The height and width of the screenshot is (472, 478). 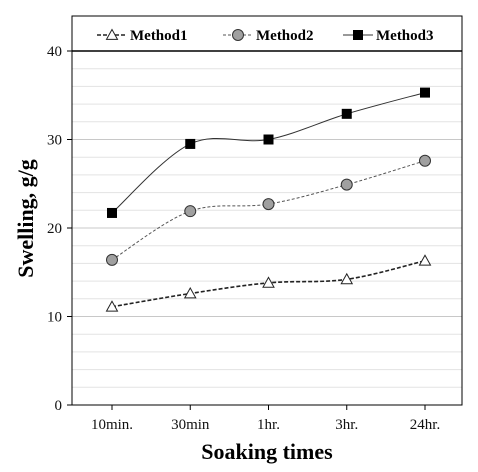 What do you see at coordinates (405, 36) in the screenshot?
I see `legend-label: Method3` at bounding box center [405, 36].